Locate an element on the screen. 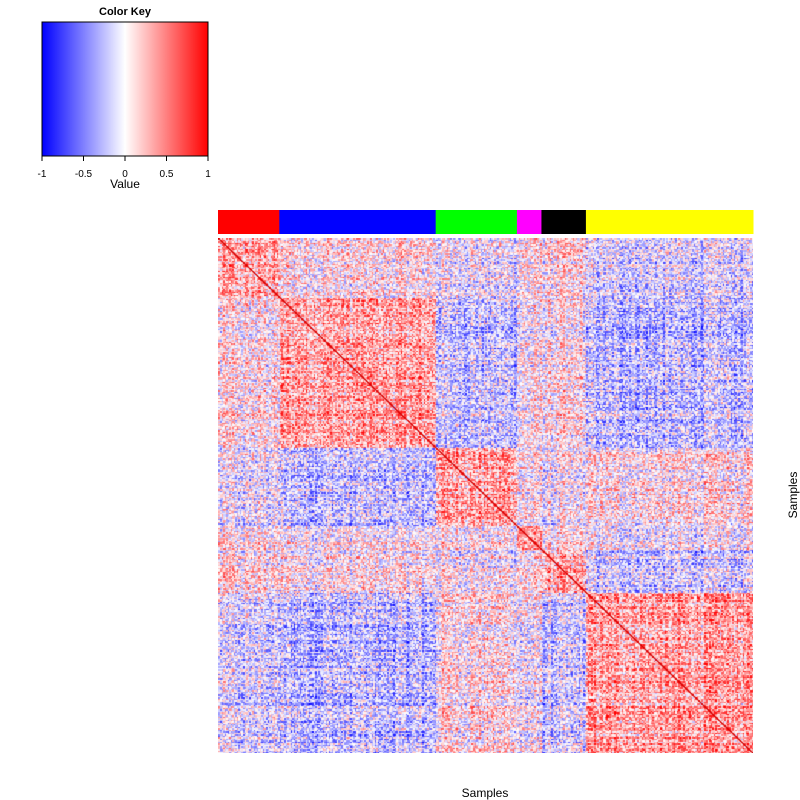 This screenshot has height=800, width=800. color-key: Color Key -1 -0.5 0 0.5 1 Value is located at coordinates (125, 98).